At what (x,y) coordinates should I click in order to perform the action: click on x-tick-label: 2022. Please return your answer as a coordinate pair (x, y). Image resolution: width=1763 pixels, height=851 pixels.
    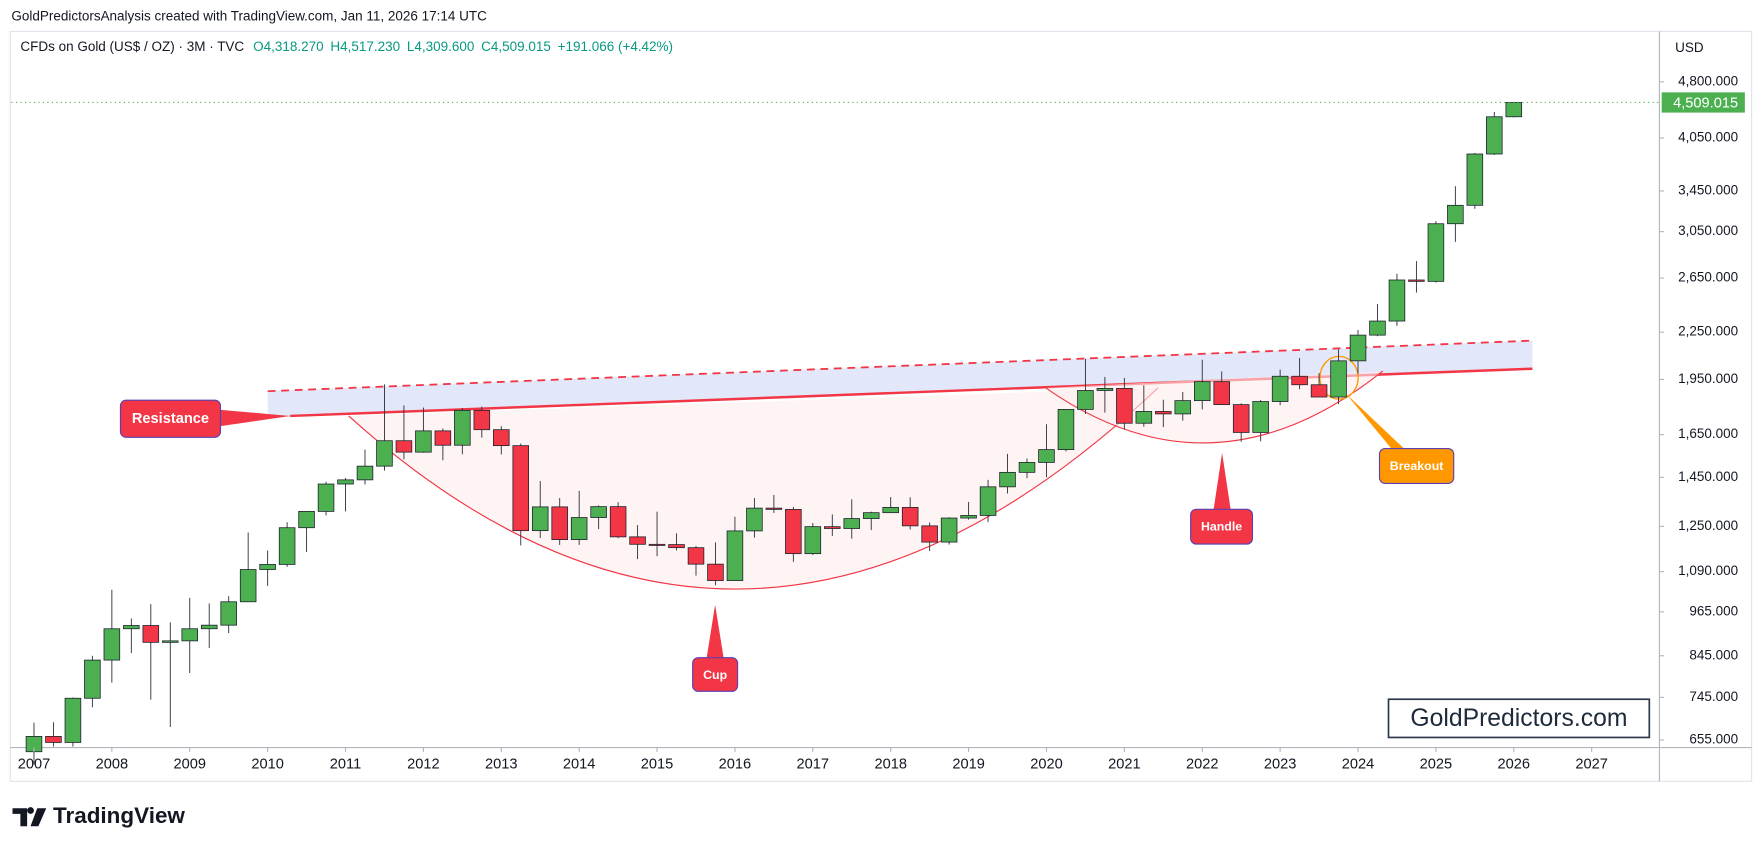
    Looking at the image, I should click on (1202, 764).